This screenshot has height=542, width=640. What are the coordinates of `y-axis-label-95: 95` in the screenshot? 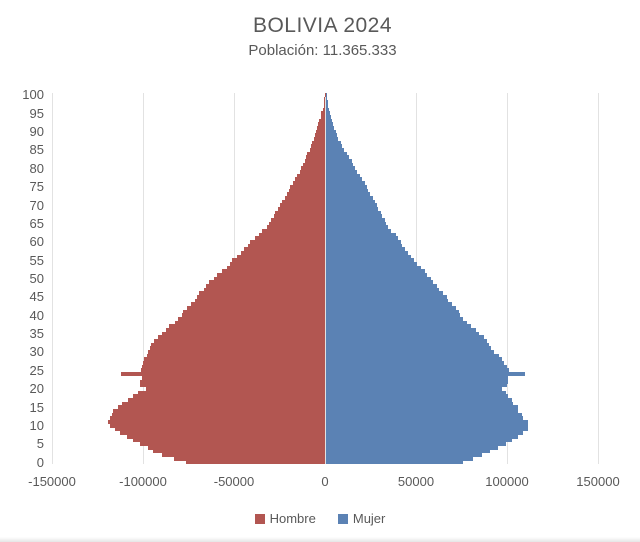 It's located at (36, 113).